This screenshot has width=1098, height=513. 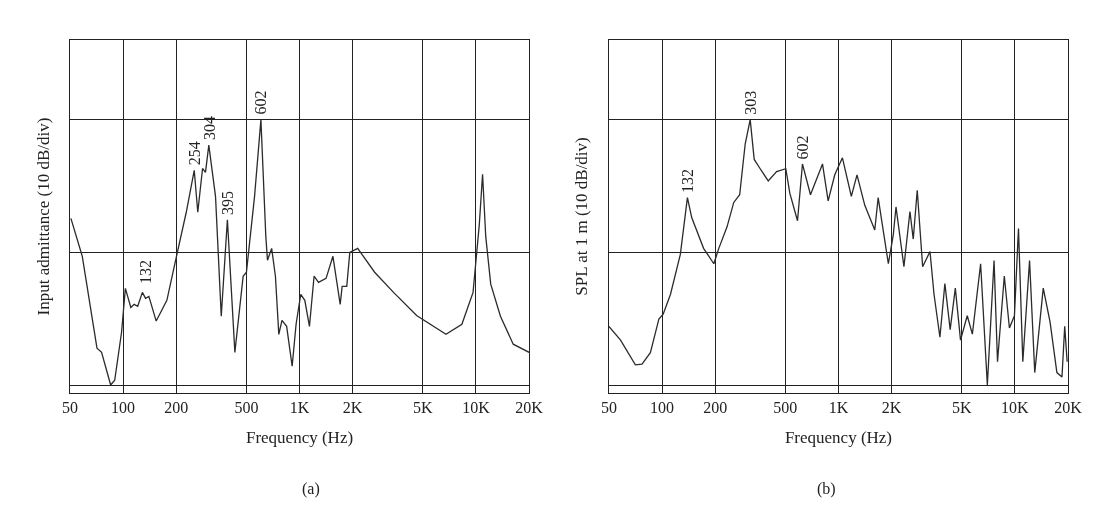 I want to click on text: (a), so click(x=311, y=489).